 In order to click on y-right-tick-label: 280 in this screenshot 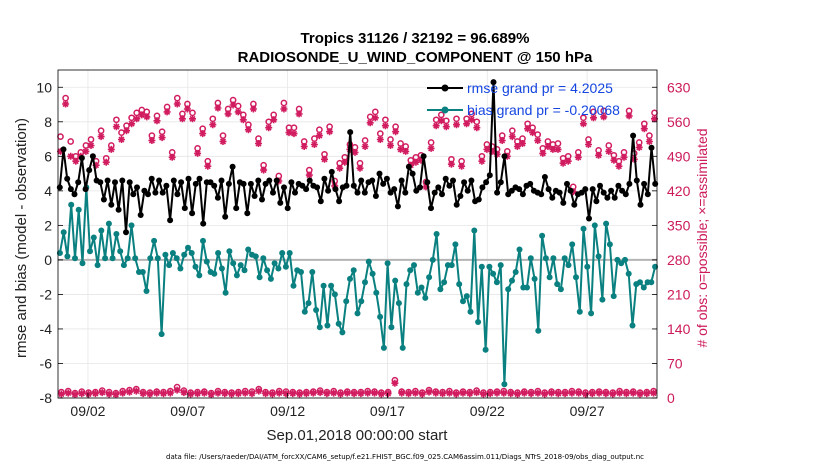, I will do `click(679, 260)`.